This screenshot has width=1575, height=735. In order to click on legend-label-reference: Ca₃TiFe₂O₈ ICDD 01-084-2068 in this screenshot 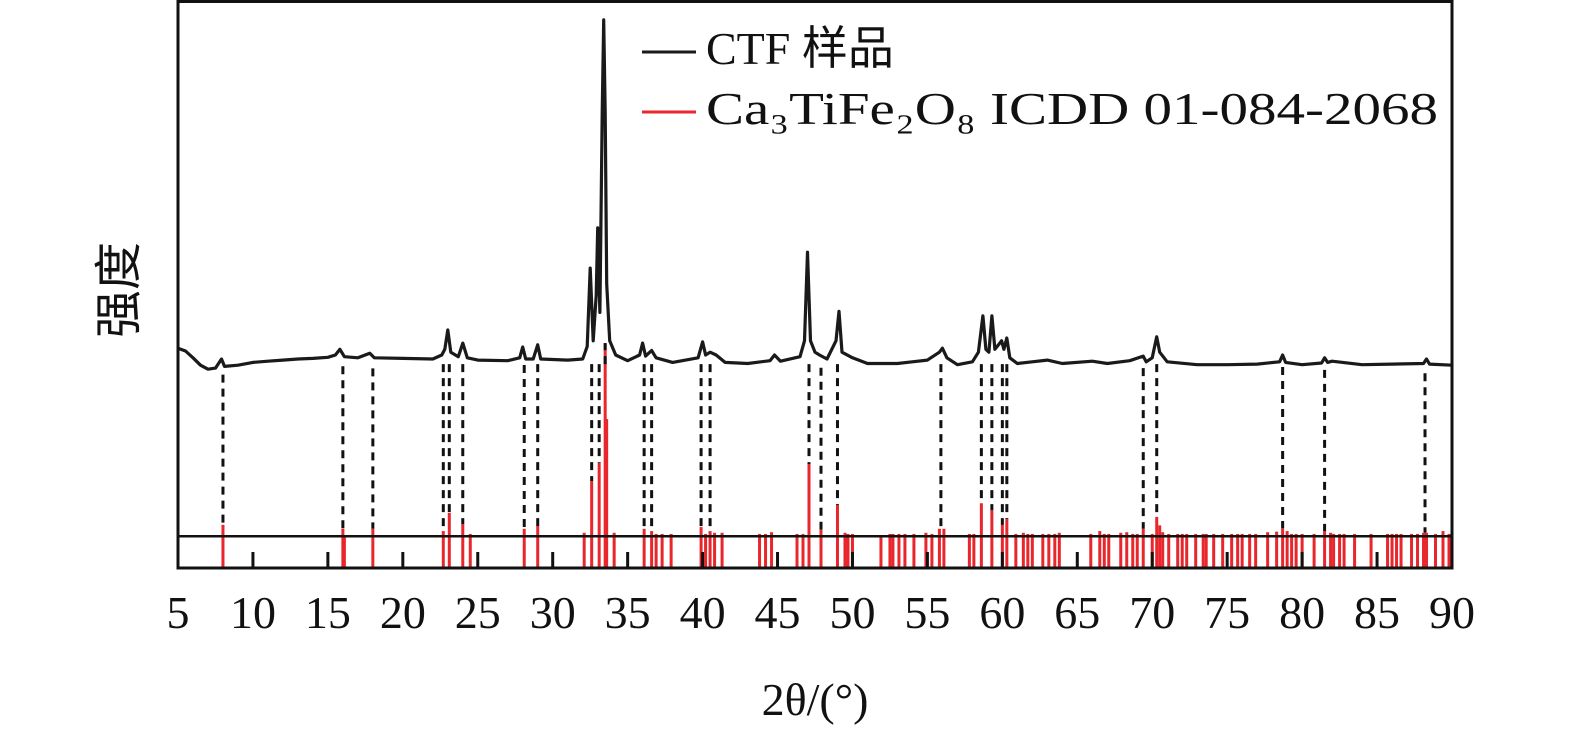, I will do `click(1072, 108)`.